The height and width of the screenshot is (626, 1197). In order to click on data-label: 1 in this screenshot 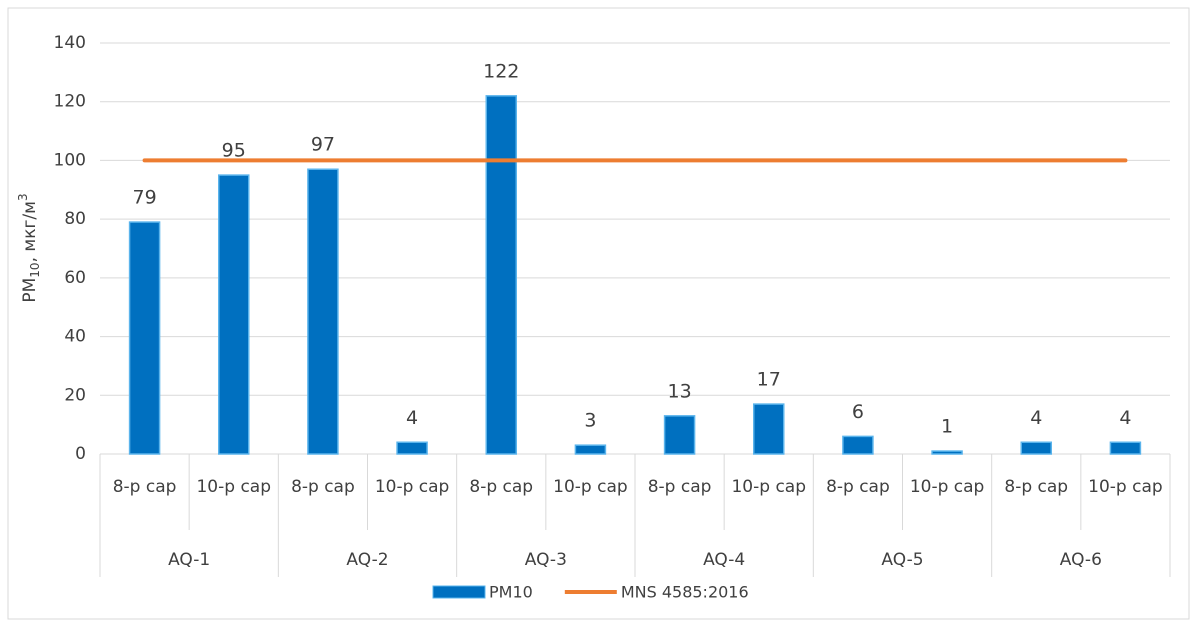, I will do `click(947, 427)`.